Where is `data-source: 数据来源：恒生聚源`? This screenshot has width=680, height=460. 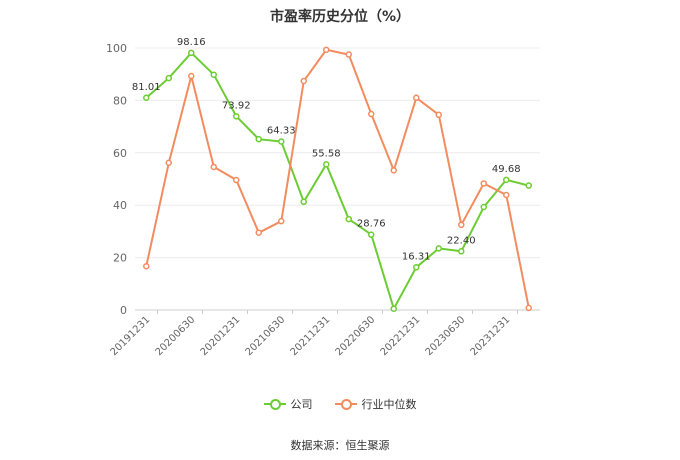
data-source: 数据来源：恒生聚源 is located at coordinates (340, 445).